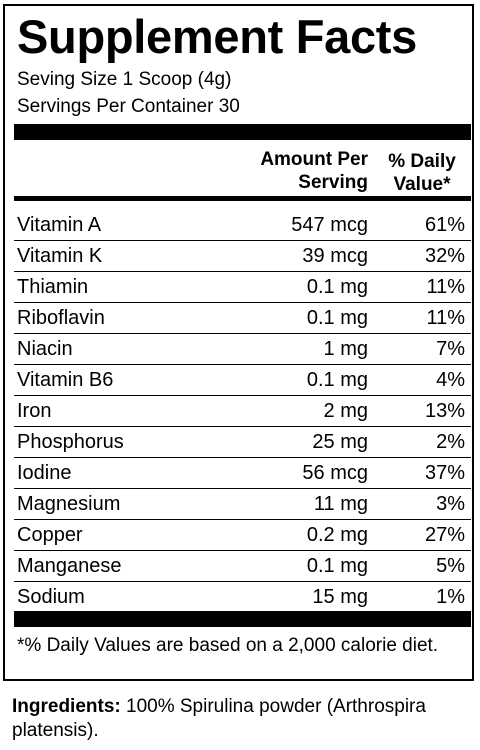  I want to click on nutrient-row: Iodine 56 mcg 37%, so click(242, 473).